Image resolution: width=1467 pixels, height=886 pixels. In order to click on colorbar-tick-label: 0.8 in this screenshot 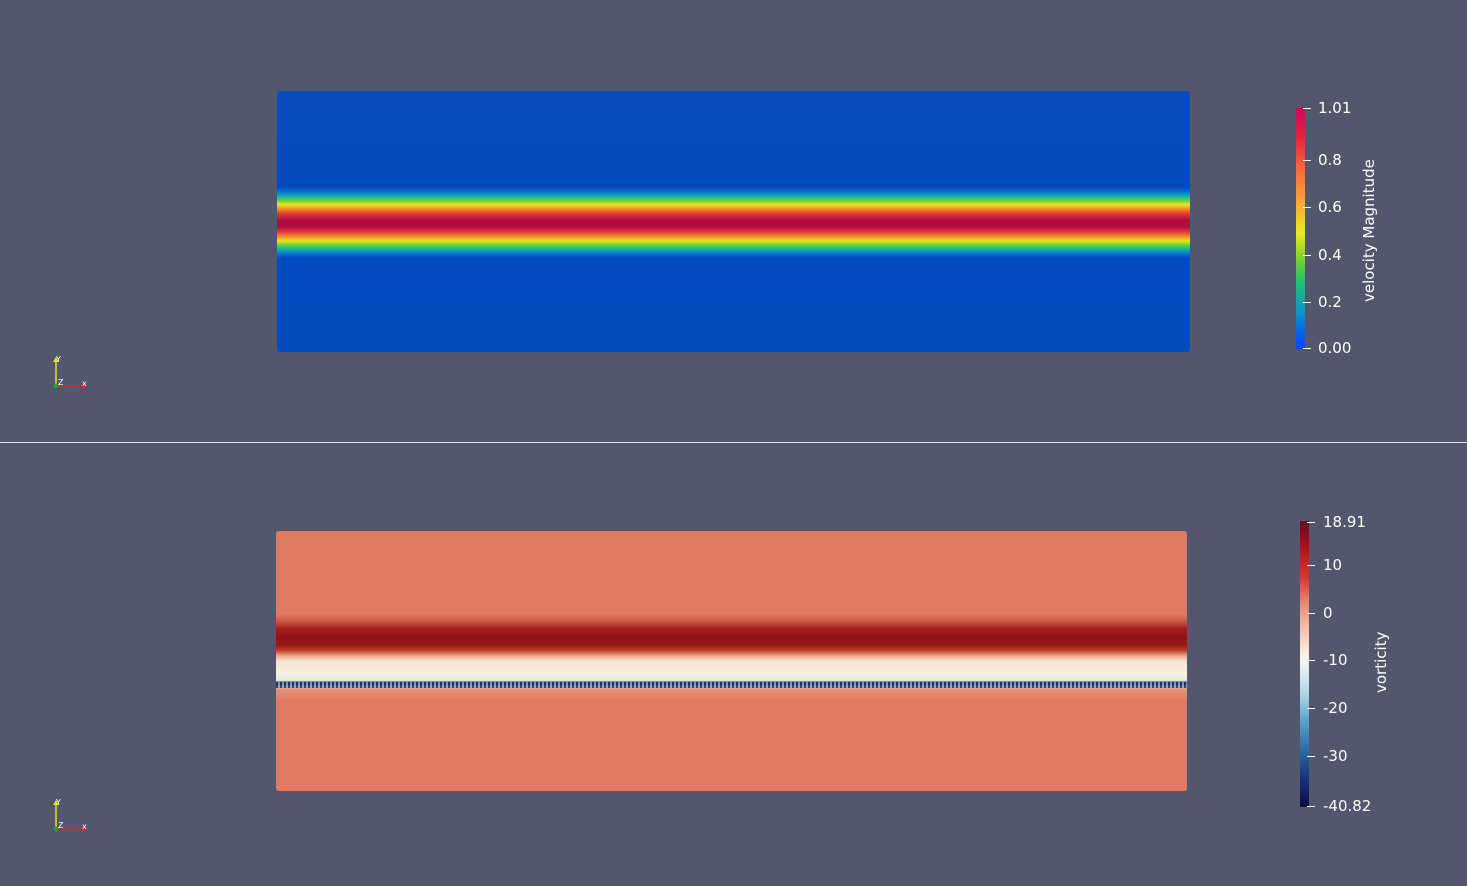, I will do `click(1330, 160)`.